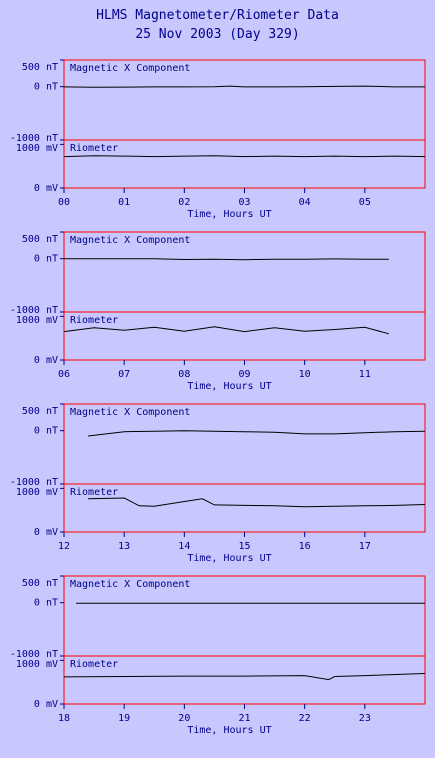 This screenshot has width=435, height=758. Describe the element at coordinates (244, 718) in the screenshot. I see `x-tick-label: 21` at that location.